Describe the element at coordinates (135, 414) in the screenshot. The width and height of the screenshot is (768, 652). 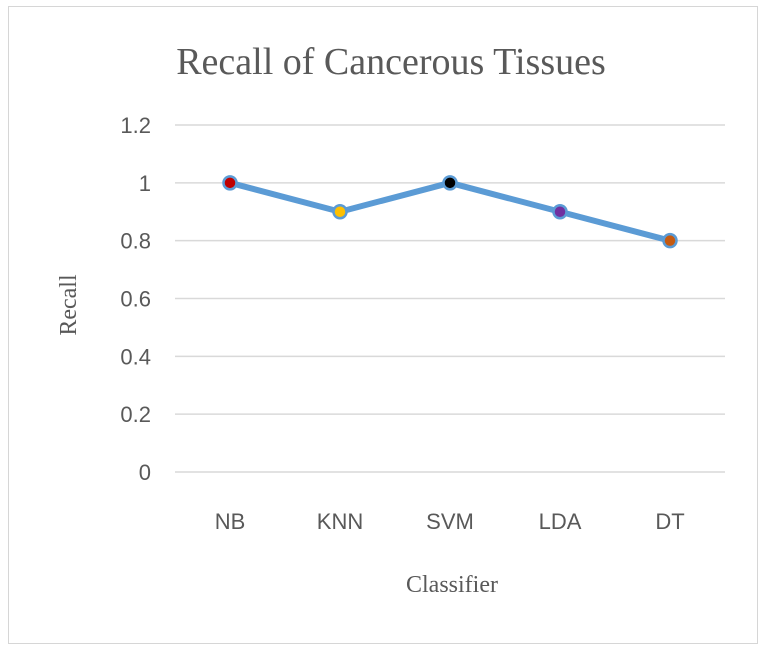
I see `y-tick-label: 0.2` at that location.